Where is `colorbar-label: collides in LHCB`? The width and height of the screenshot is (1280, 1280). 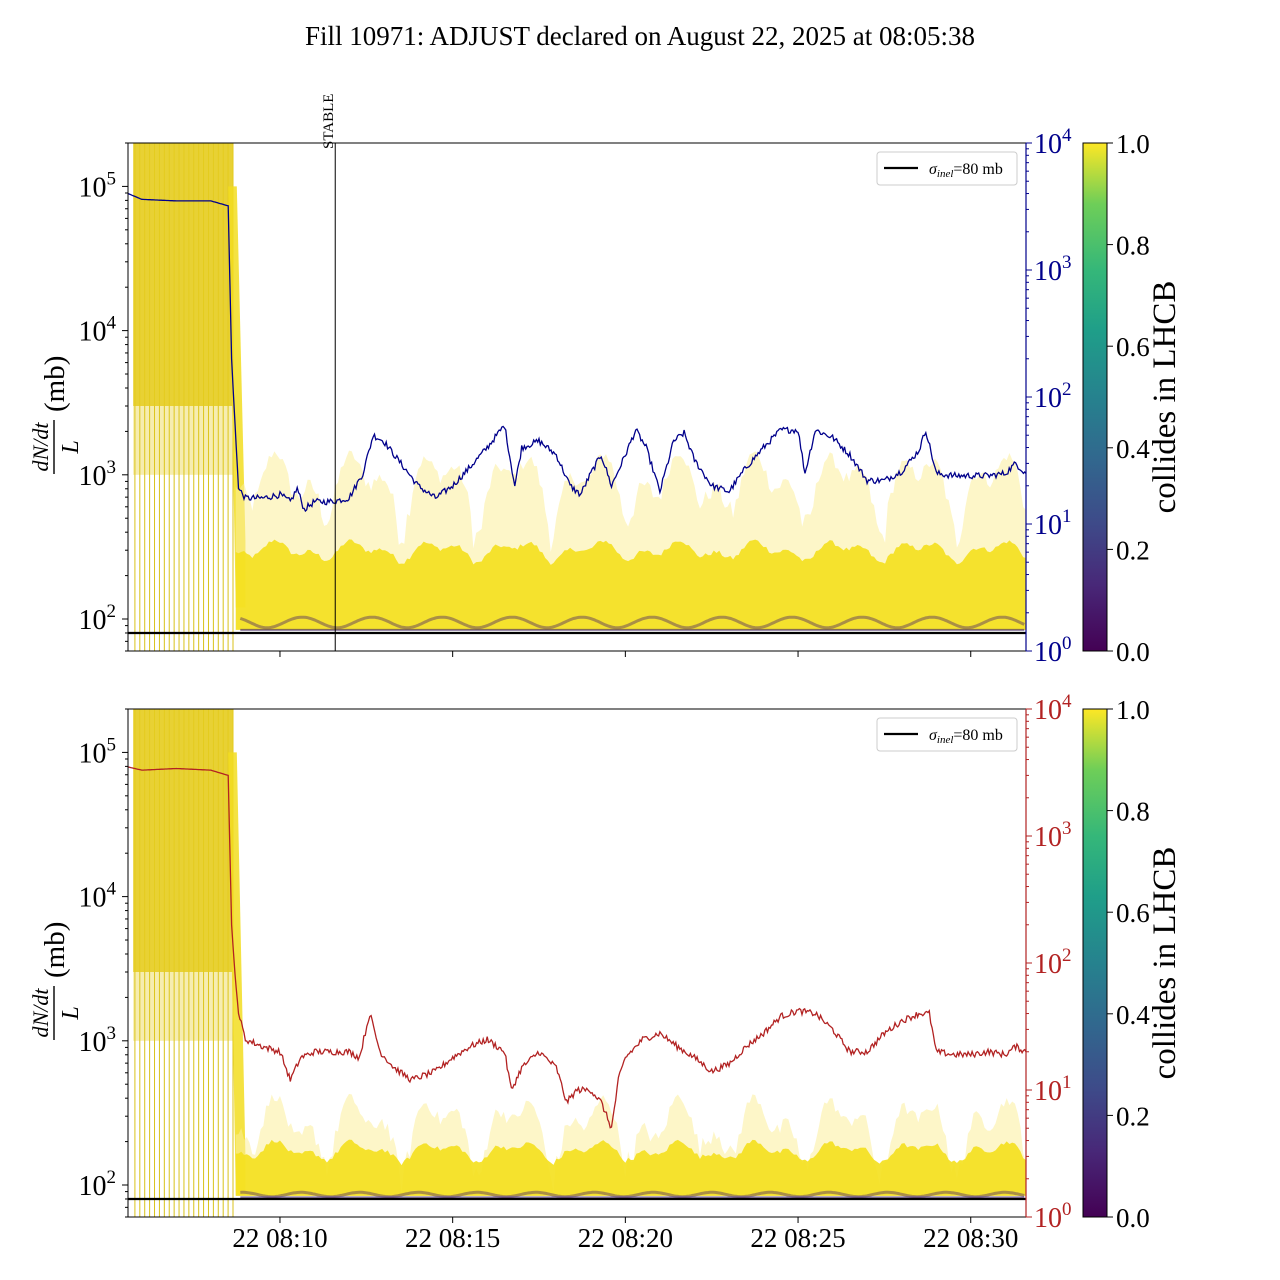
colorbar-label: collides in LHCB is located at coordinates (1165, 963).